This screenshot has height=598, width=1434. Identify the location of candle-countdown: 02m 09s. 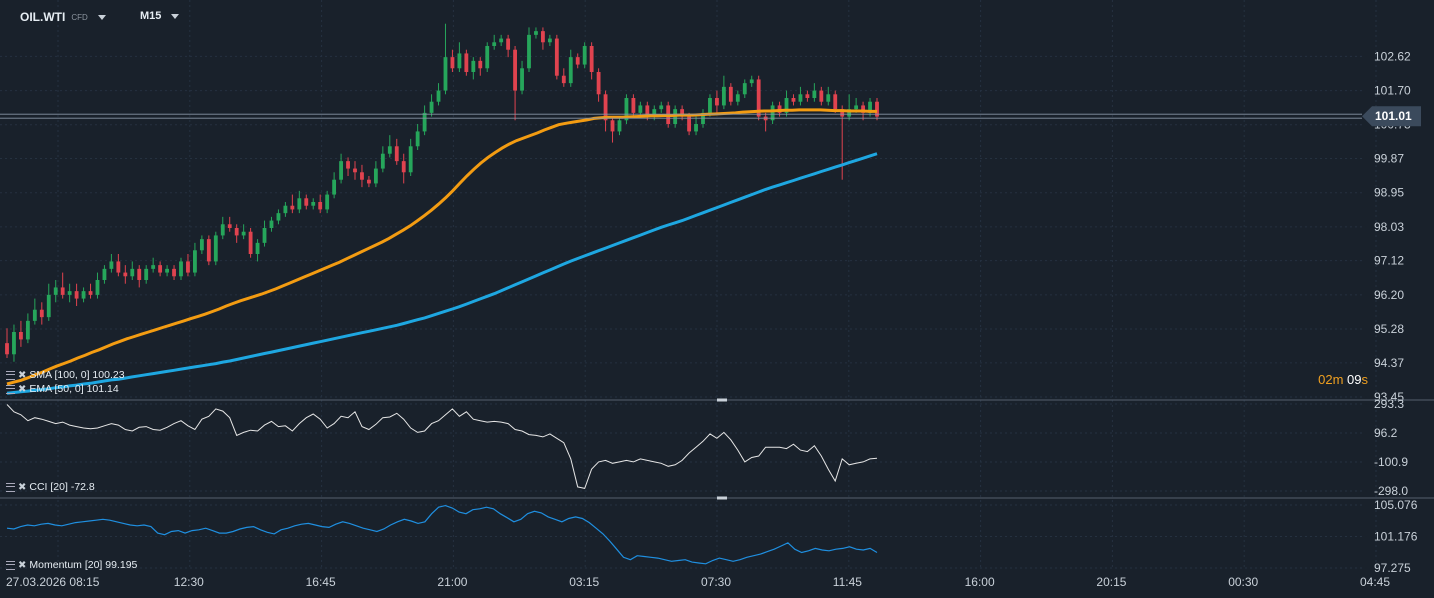
(1343, 379).